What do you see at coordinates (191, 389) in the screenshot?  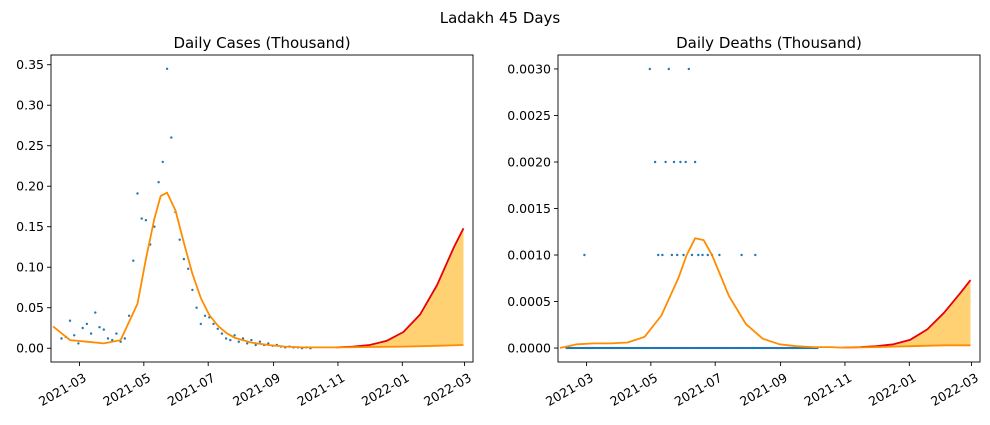 I see `cases-x-tick-label: 2021-07` at bounding box center [191, 389].